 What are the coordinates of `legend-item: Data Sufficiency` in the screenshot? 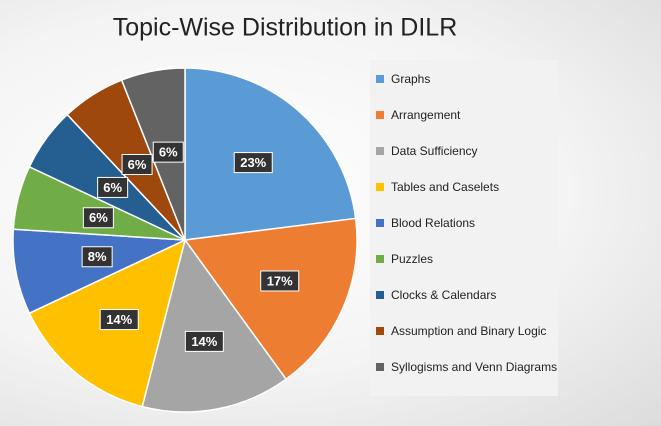 It's located at (467, 162).